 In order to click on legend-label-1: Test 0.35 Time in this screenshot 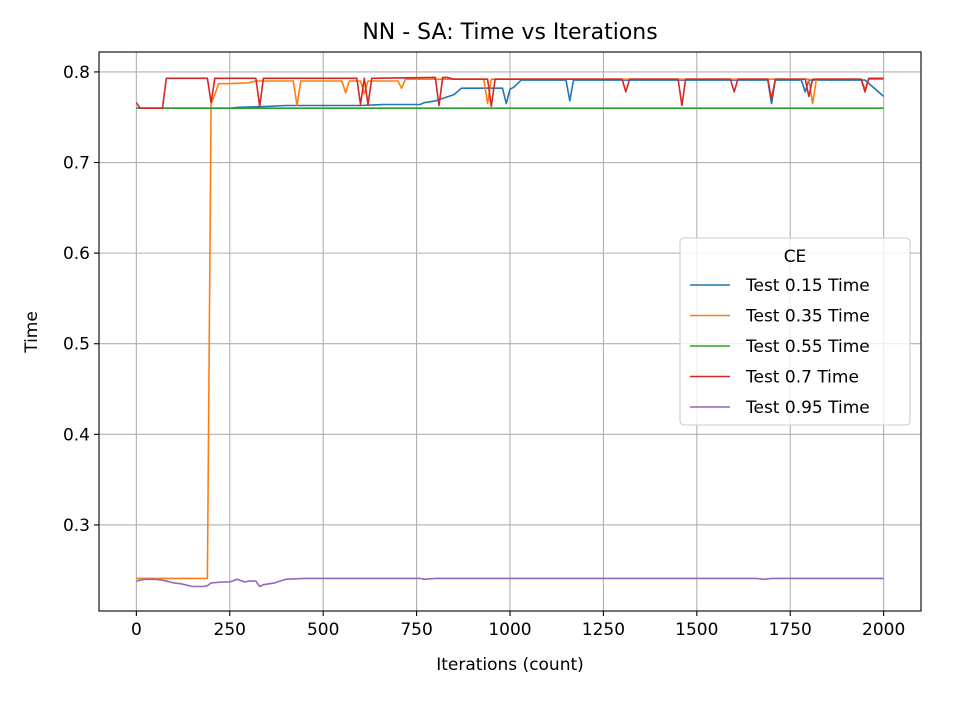, I will do `click(807, 317)`.